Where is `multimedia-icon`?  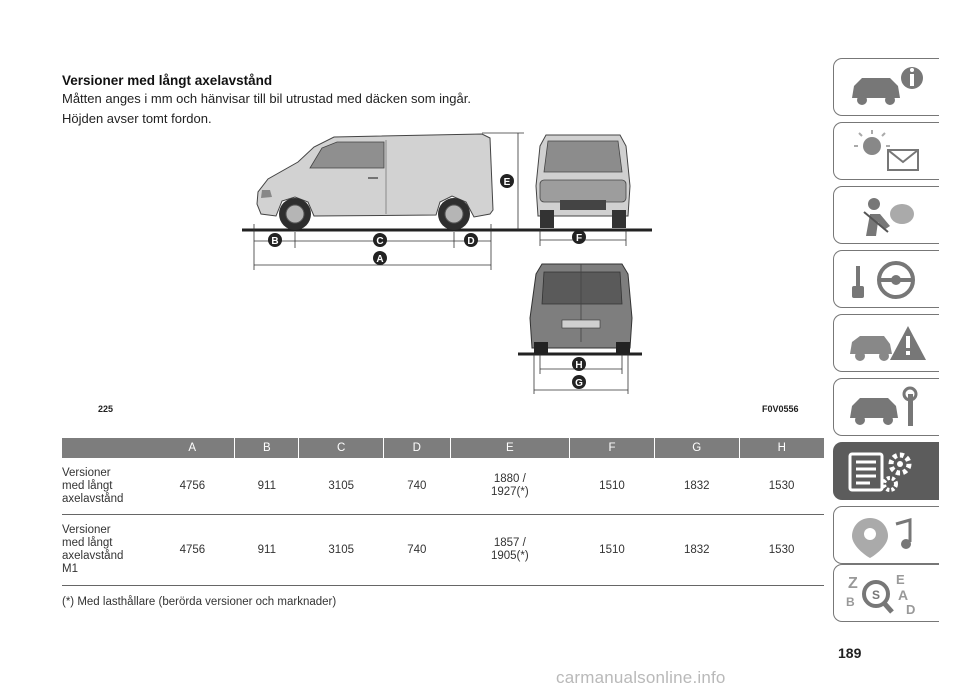 multimedia-icon is located at coordinates (882, 538).